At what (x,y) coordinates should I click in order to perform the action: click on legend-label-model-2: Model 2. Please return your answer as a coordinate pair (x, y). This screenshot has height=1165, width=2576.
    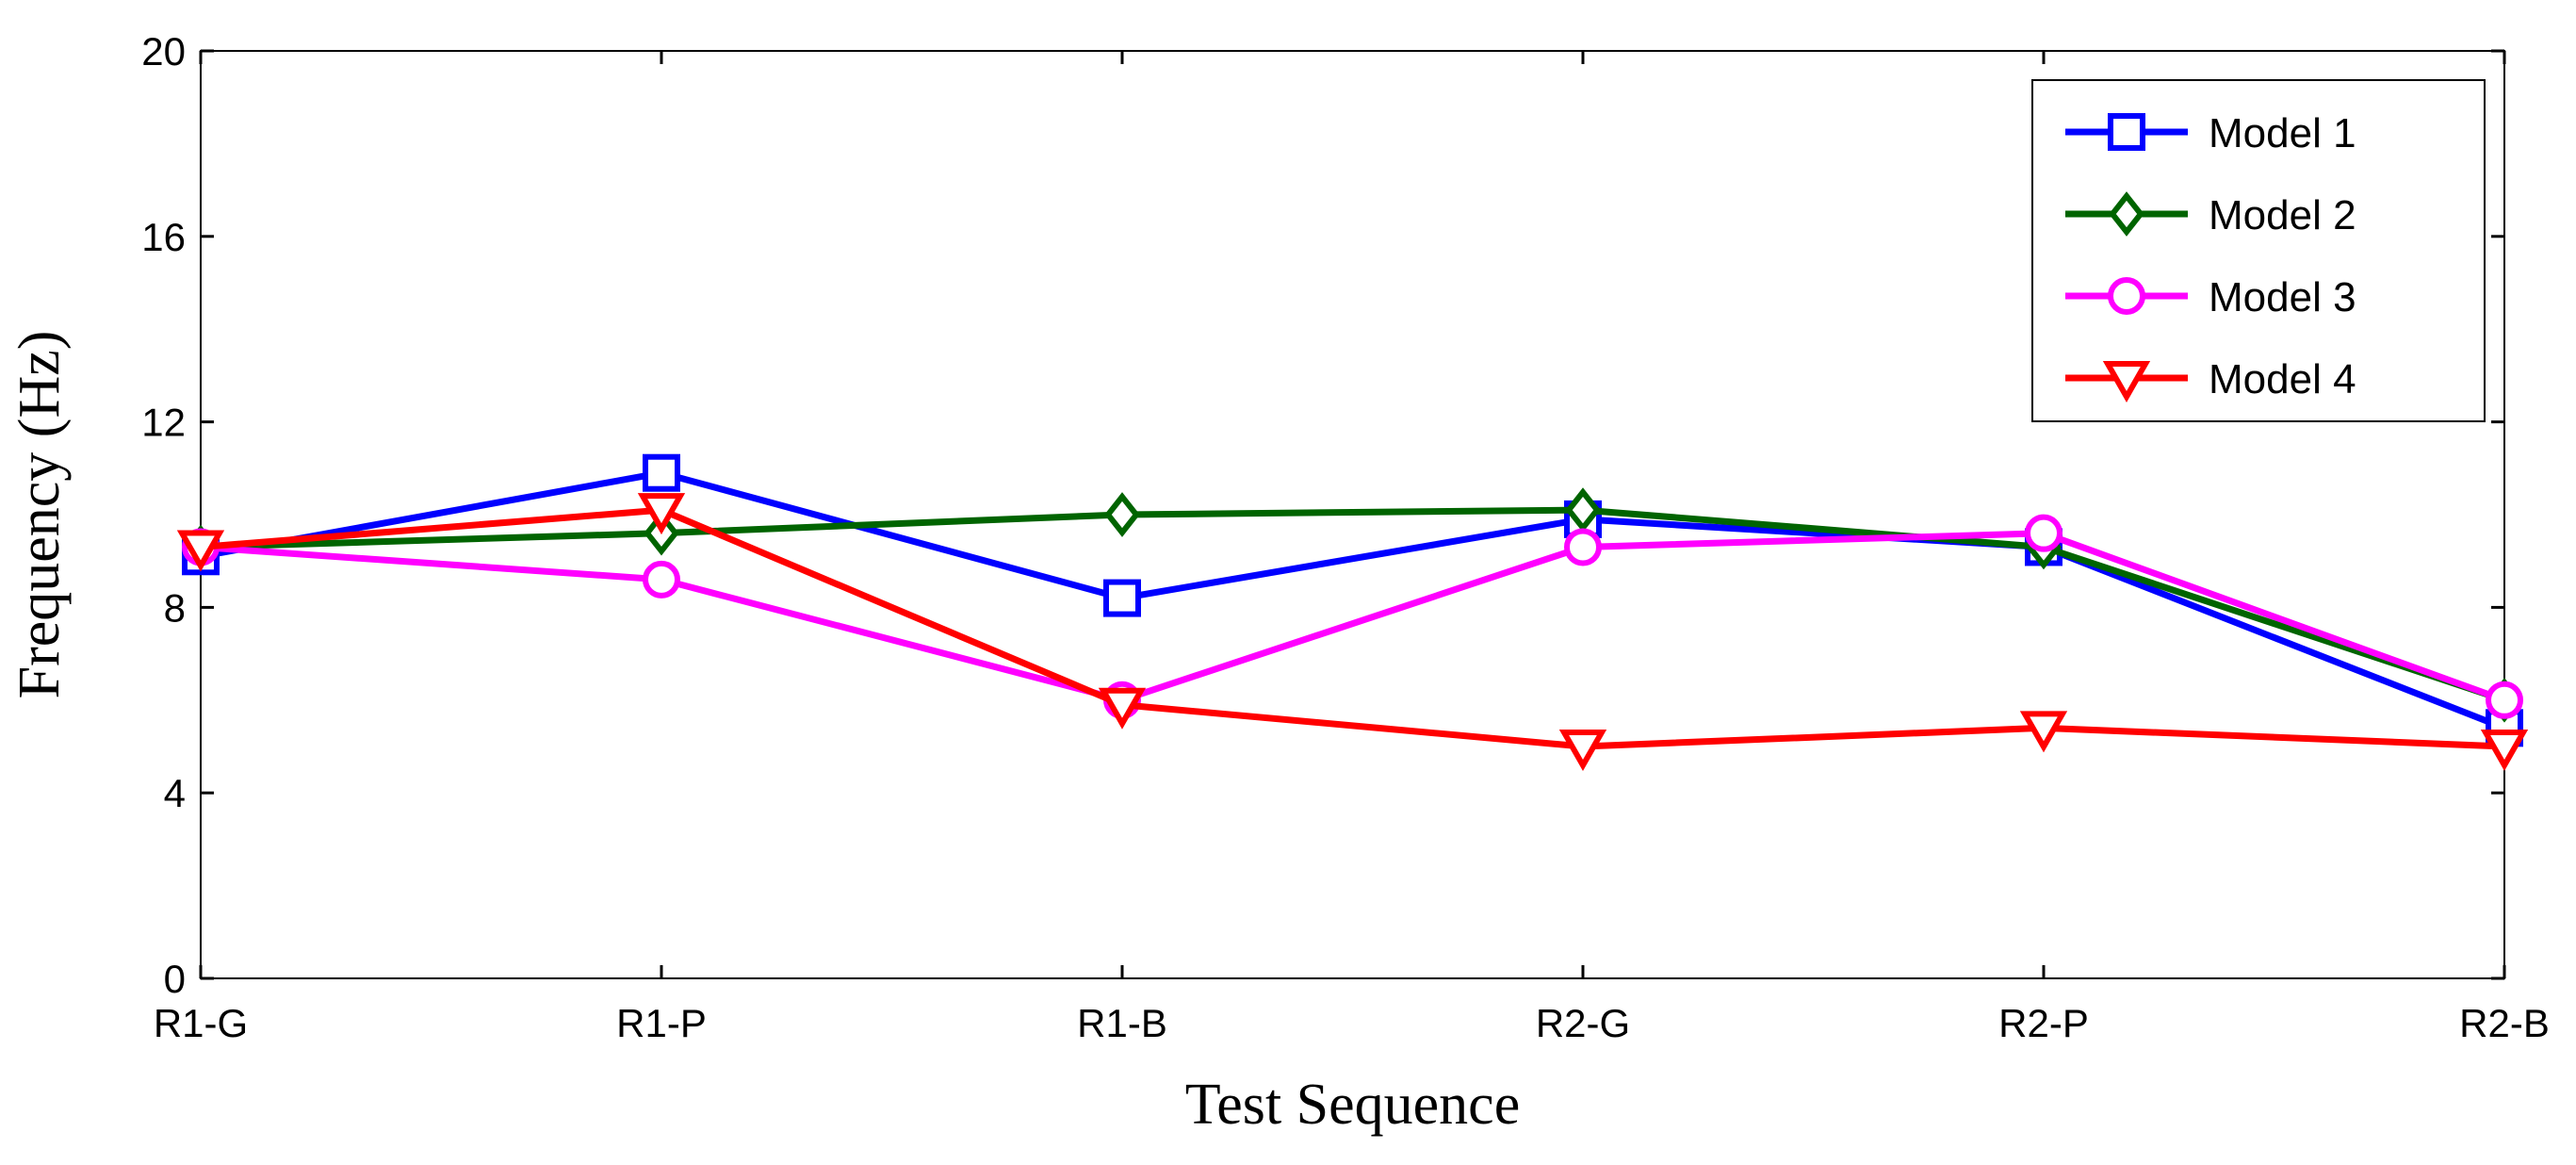
    Looking at the image, I should click on (2282, 215).